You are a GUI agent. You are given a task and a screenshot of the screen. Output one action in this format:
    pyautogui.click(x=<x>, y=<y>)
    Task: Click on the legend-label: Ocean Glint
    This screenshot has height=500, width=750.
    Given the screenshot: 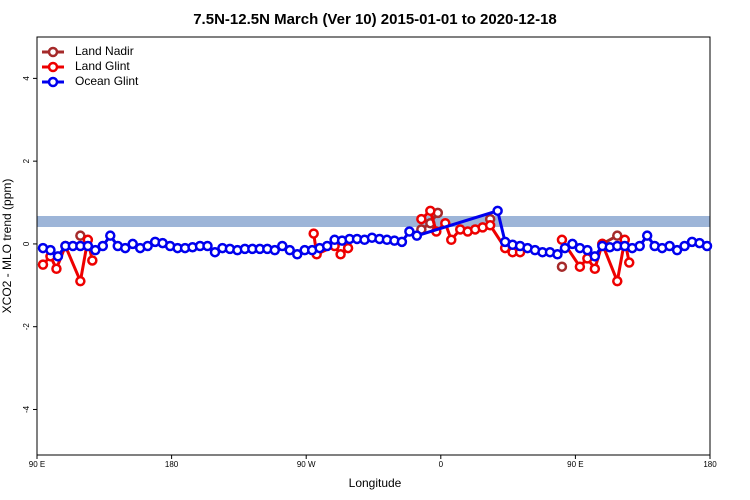 What is the action you would take?
    pyautogui.click(x=107, y=81)
    